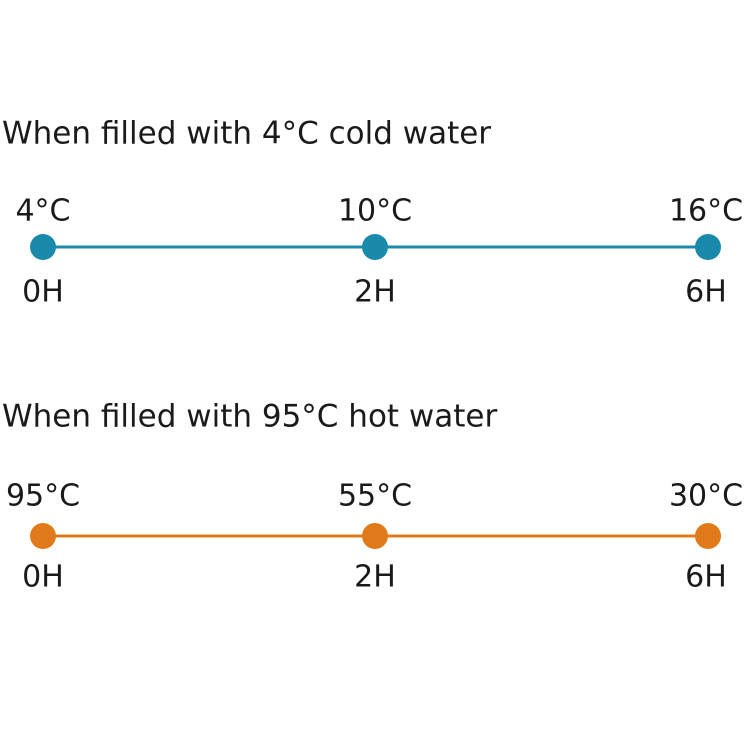  What do you see at coordinates (249, 417) in the screenshot?
I see `section-title: When filled with 95°C hot water` at bounding box center [249, 417].